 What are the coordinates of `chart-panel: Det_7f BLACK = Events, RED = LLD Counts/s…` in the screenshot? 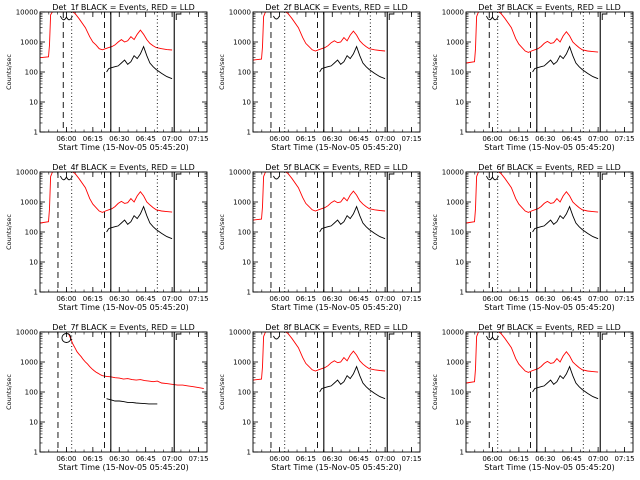 It's located at (107, 397).